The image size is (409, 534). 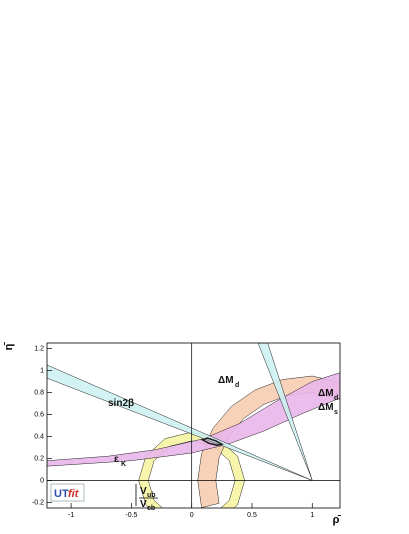 I want to click on y-axis-label: η̄, so click(x=9, y=346).